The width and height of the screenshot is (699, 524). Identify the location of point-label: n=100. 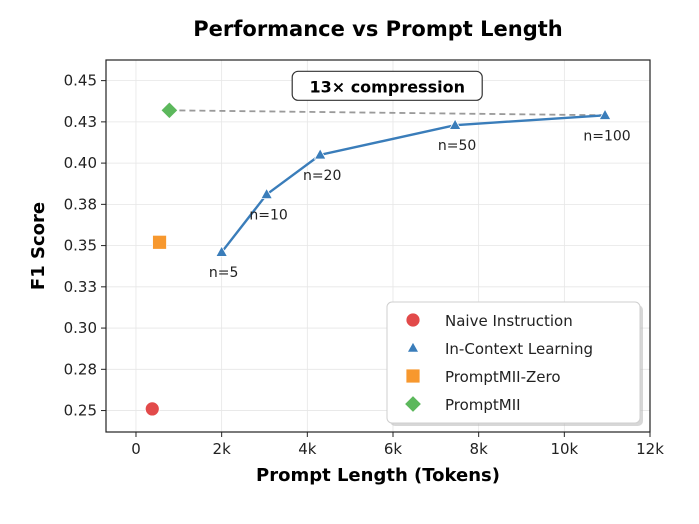
(606, 136).